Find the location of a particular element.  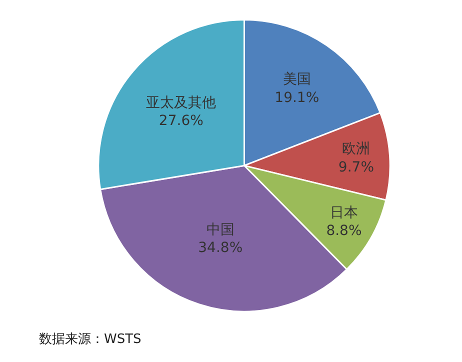

data-label: 19.1% is located at coordinates (297, 98).